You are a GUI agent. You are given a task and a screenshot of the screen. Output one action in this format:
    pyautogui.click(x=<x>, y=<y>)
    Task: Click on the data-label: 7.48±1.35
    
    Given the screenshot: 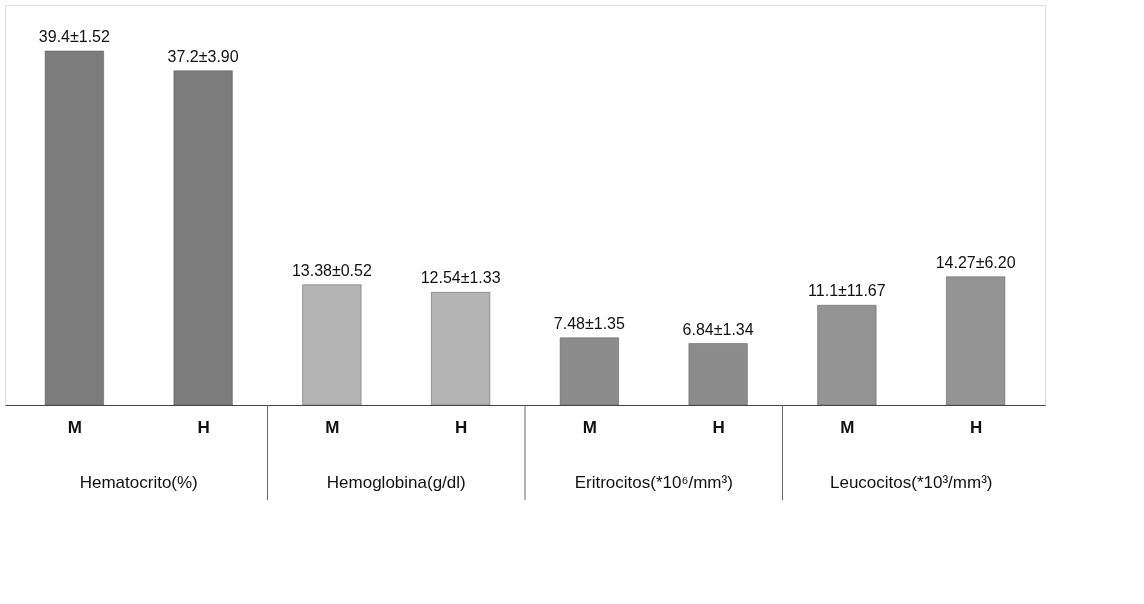 What is the action you would take?
    pyautogui.click(x=589, y=323)
    